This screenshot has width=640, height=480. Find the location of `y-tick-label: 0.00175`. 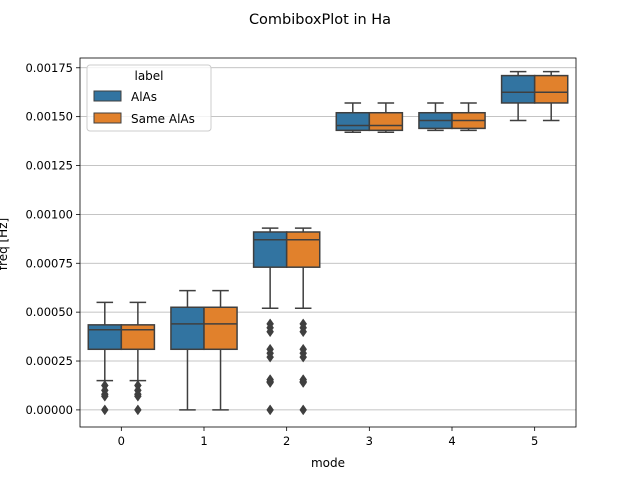

y-tick-label: 0.00175 is located at coordinates (49, 68).